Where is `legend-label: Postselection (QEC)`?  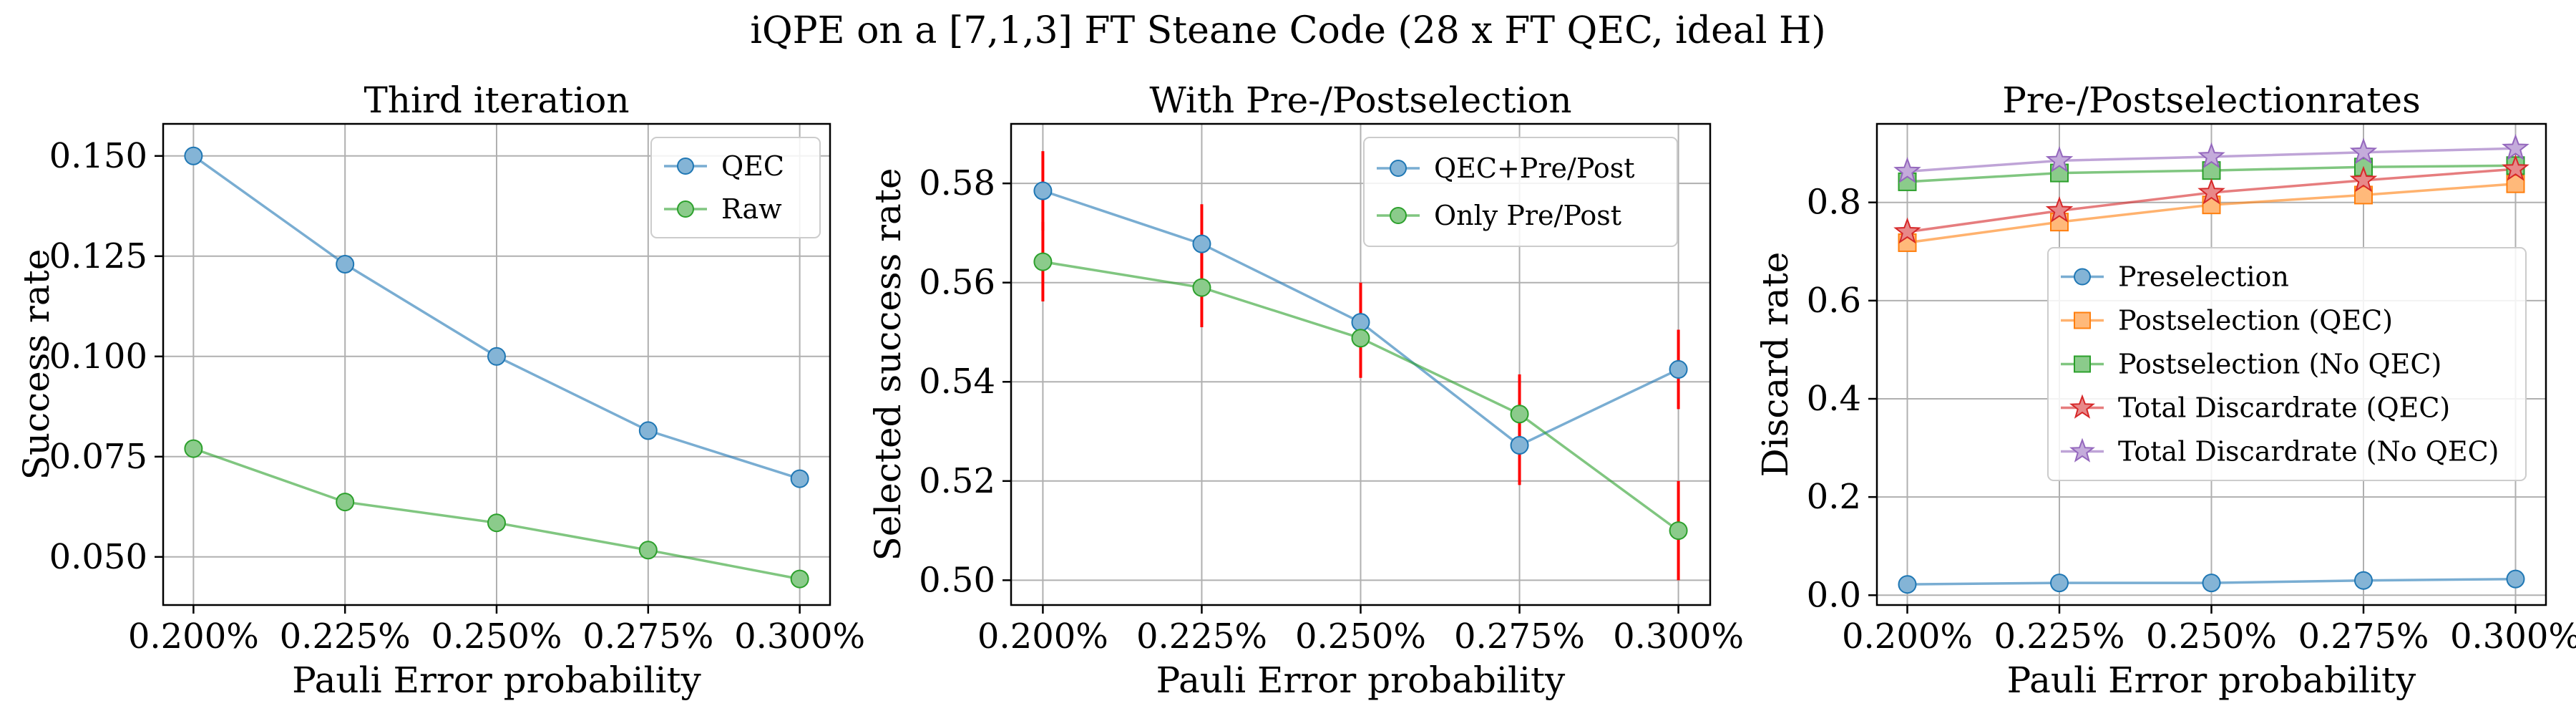
legend-label: Postselection (QEC) is located at coordinates (2255, 321).